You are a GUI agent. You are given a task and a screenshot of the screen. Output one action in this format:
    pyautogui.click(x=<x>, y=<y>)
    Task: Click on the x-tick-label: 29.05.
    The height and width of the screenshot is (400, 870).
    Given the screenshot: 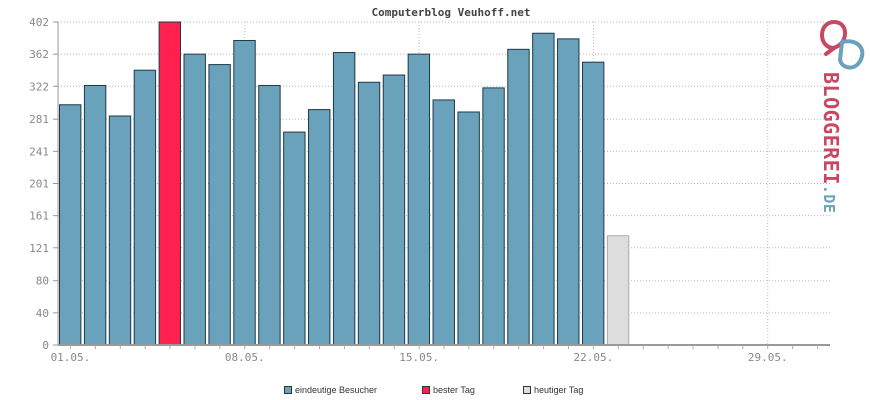 What is the action you would take?
    pyautogui.click(x=768, y=357)
    